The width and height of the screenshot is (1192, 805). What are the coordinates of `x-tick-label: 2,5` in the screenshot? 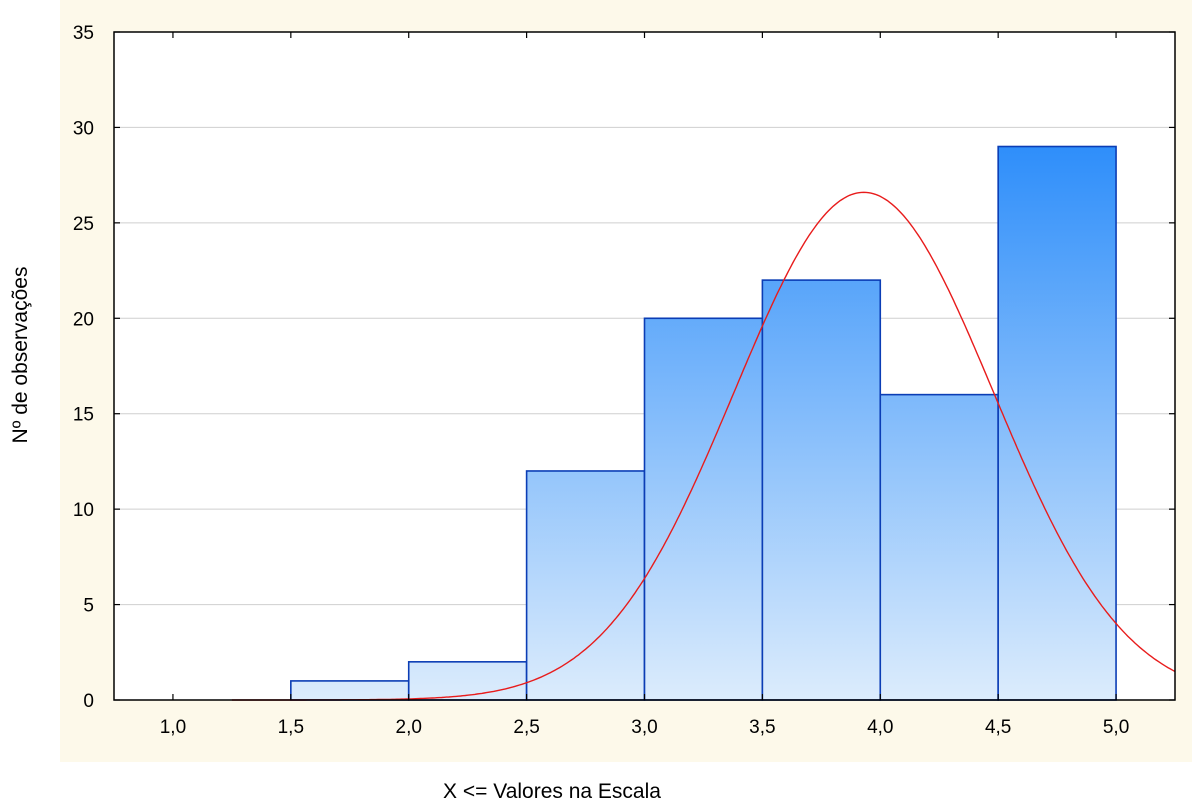 It's located at (526, 727).